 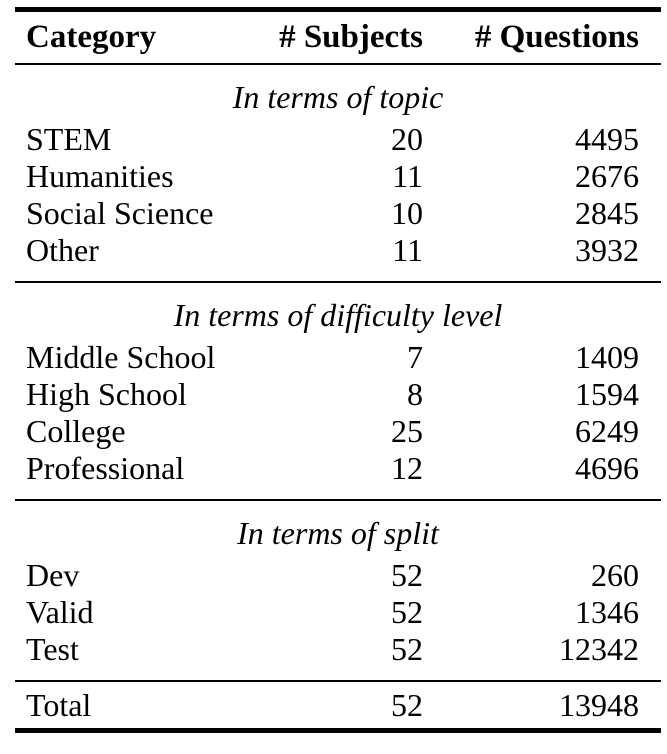 What do you see at coordinates (338, 357) in the screenshot?
I see `table-row: Middle School 7 1409` at bounding box center [338, 357].